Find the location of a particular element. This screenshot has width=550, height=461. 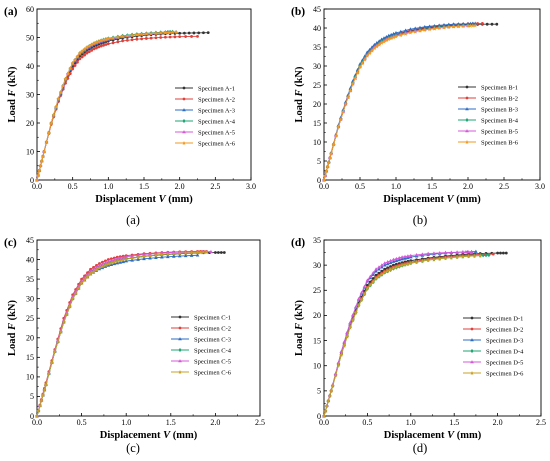

legend-entry: Specimen D-3 is located at coordinates (504, 340).